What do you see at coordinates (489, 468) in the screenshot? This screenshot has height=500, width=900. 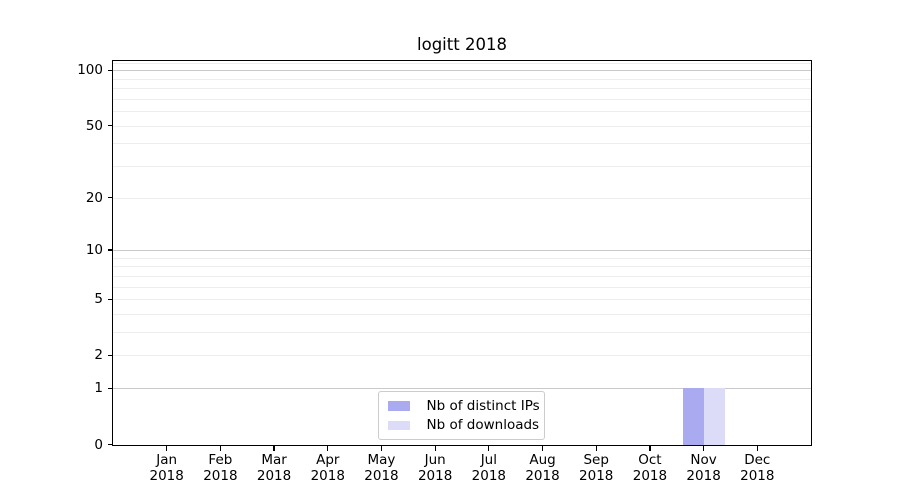 I see `x-tick-label: Jul 2018` at bounding box center [489, 468].